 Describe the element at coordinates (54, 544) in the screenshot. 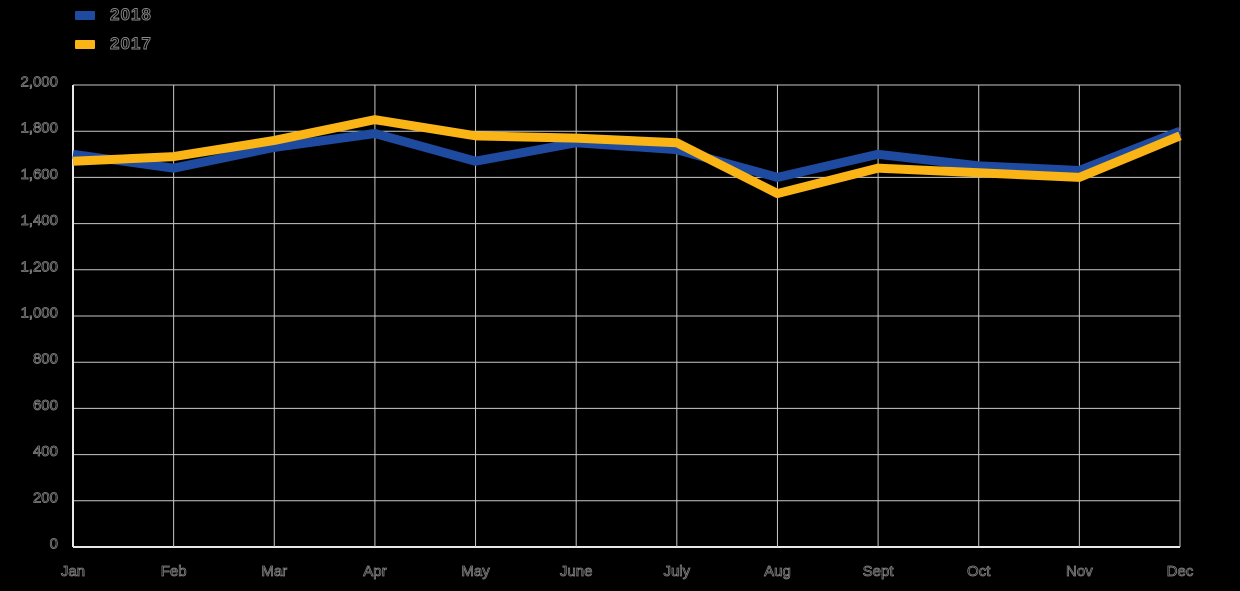

I see `y-tick-label: 0` at that location.